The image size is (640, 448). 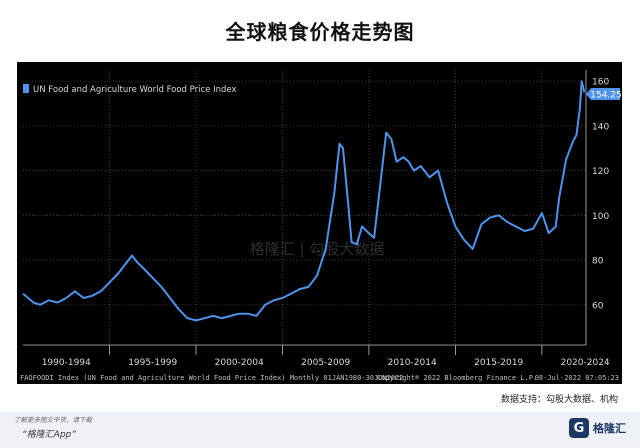 I want to click on y-tick-label: 80, so click(x=598, y=262).